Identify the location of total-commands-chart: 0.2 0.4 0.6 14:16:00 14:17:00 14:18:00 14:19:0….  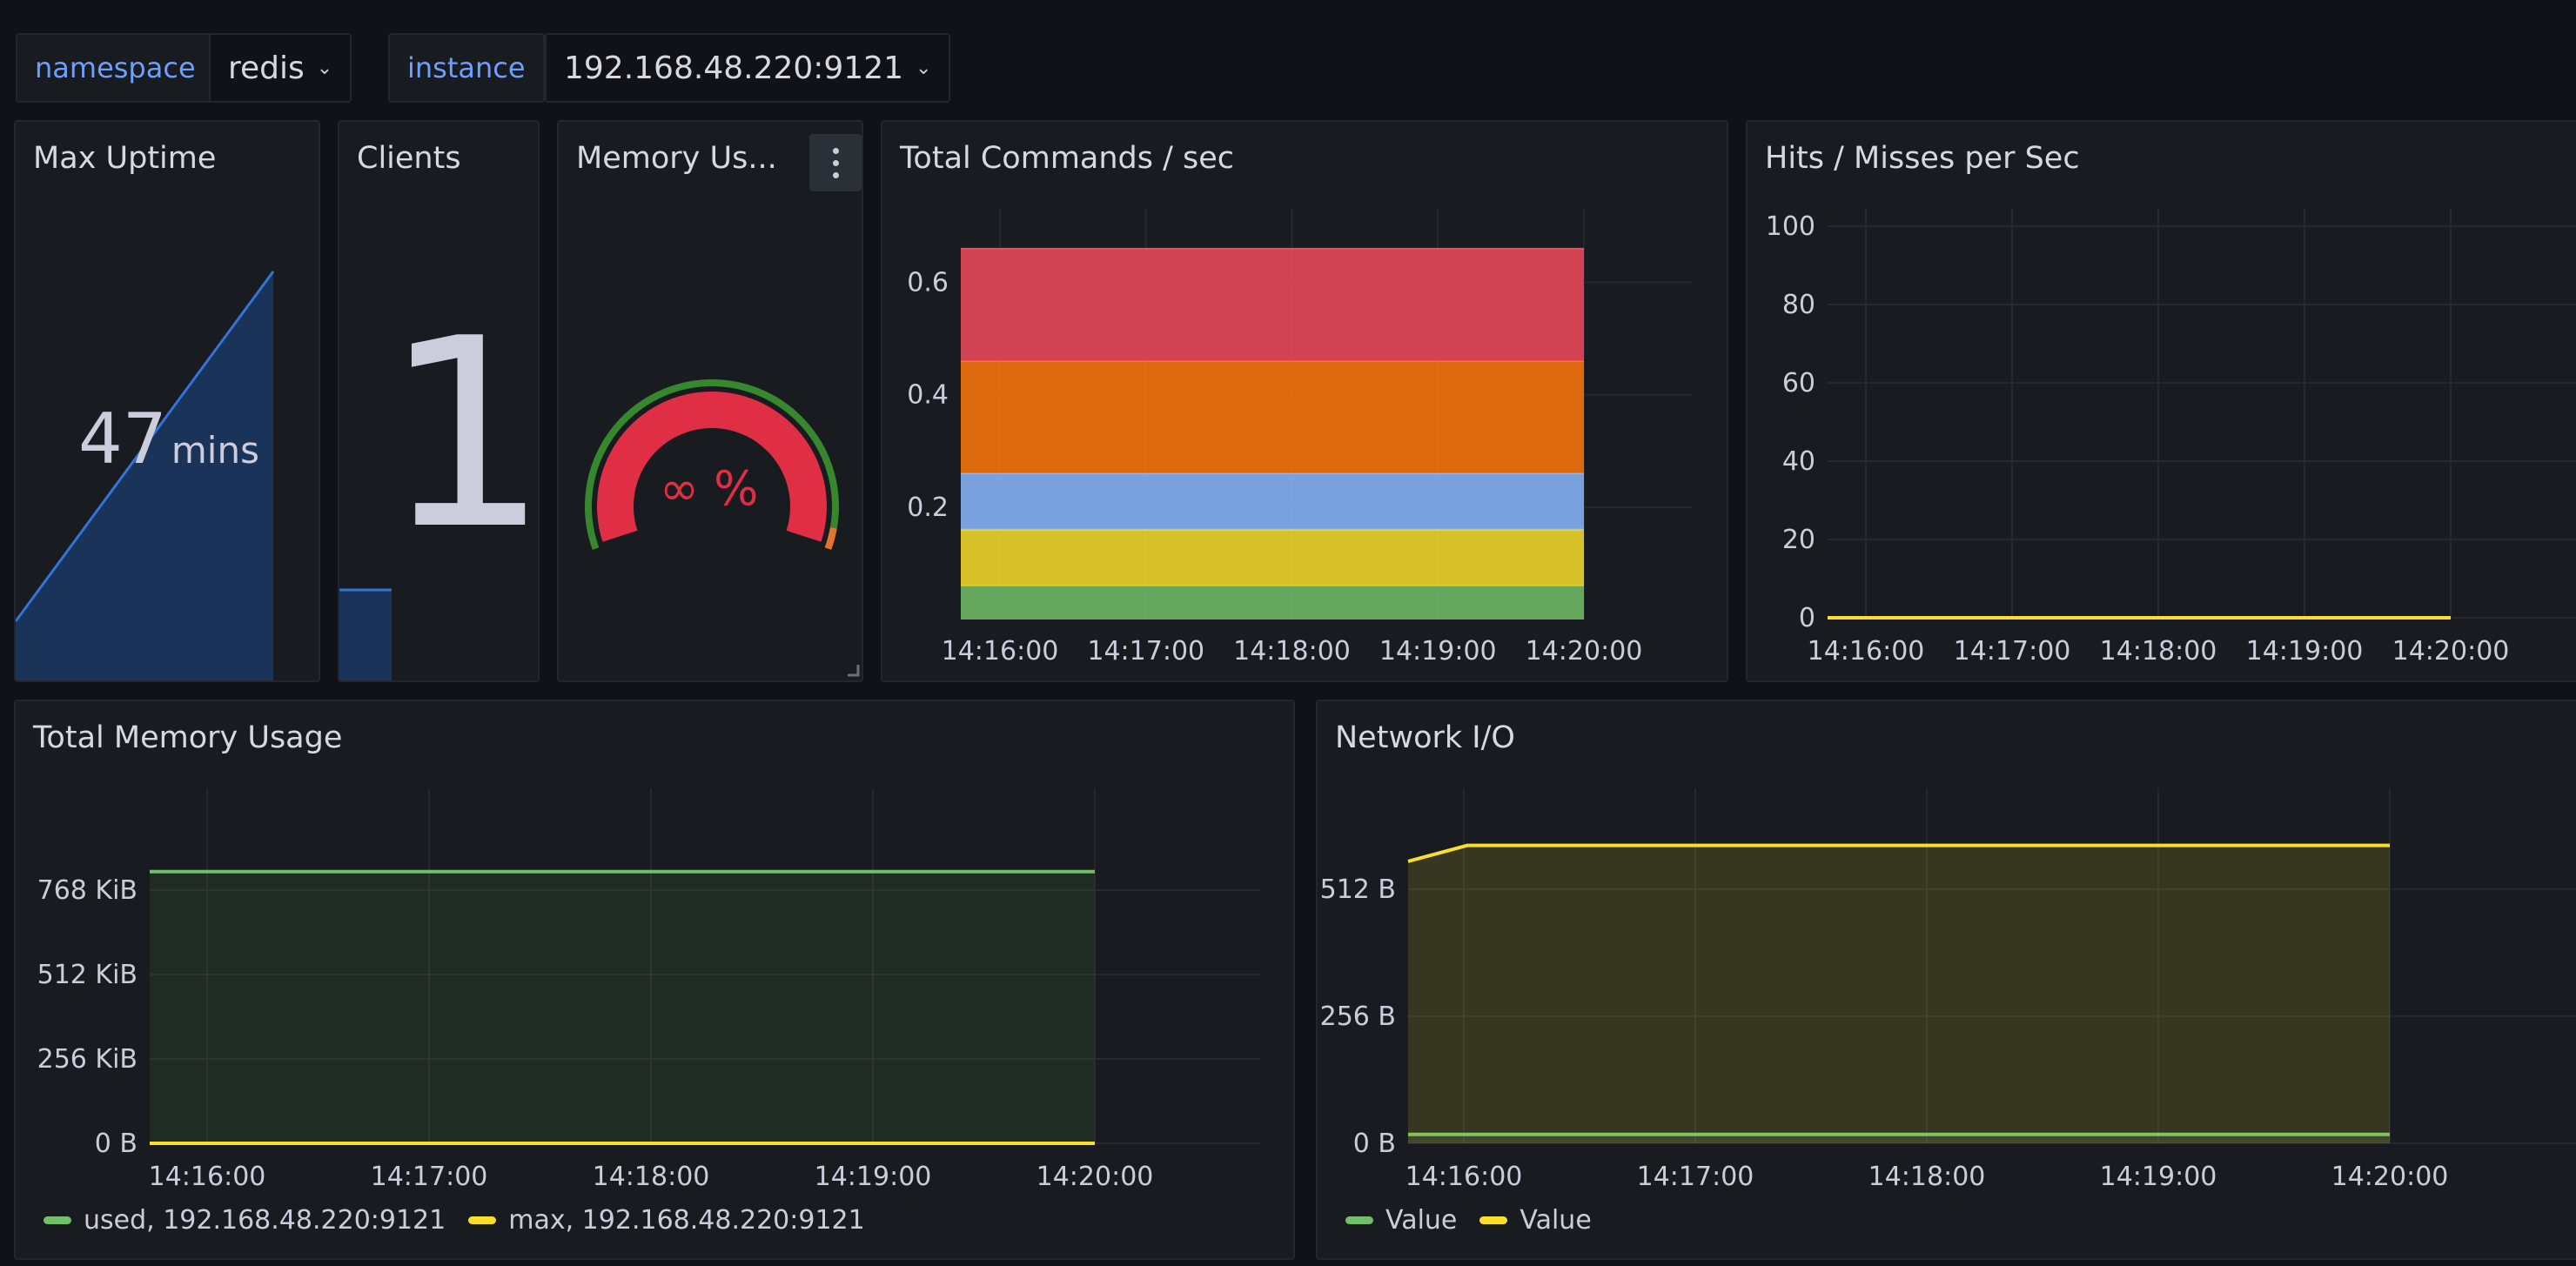
(1299, 437).